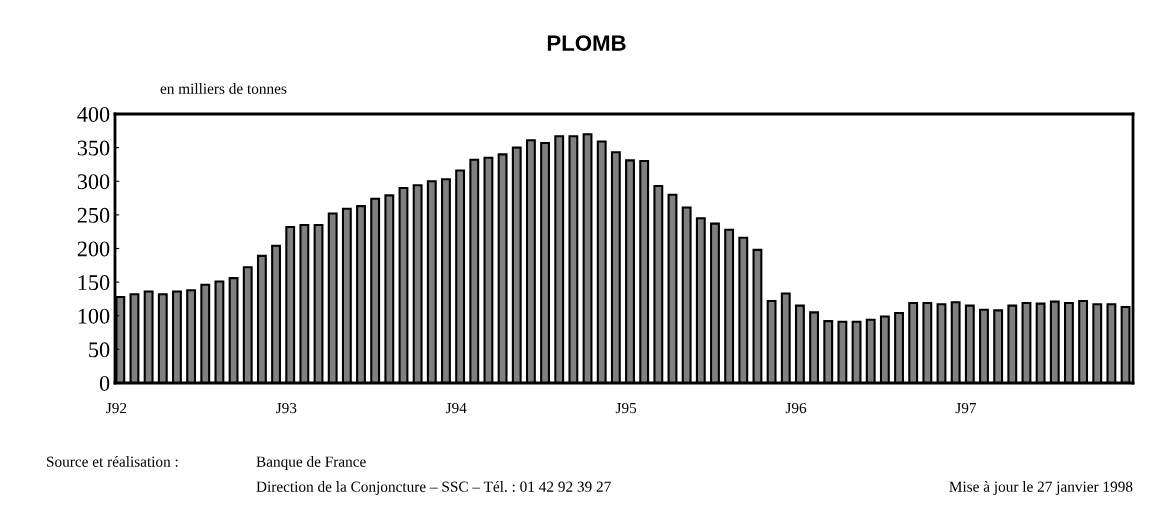 This screenshot has height=515, width=1173. Describe the element at coordinates (286, 408) in the screenshot. I see `x-tick-label: J93` at that location.